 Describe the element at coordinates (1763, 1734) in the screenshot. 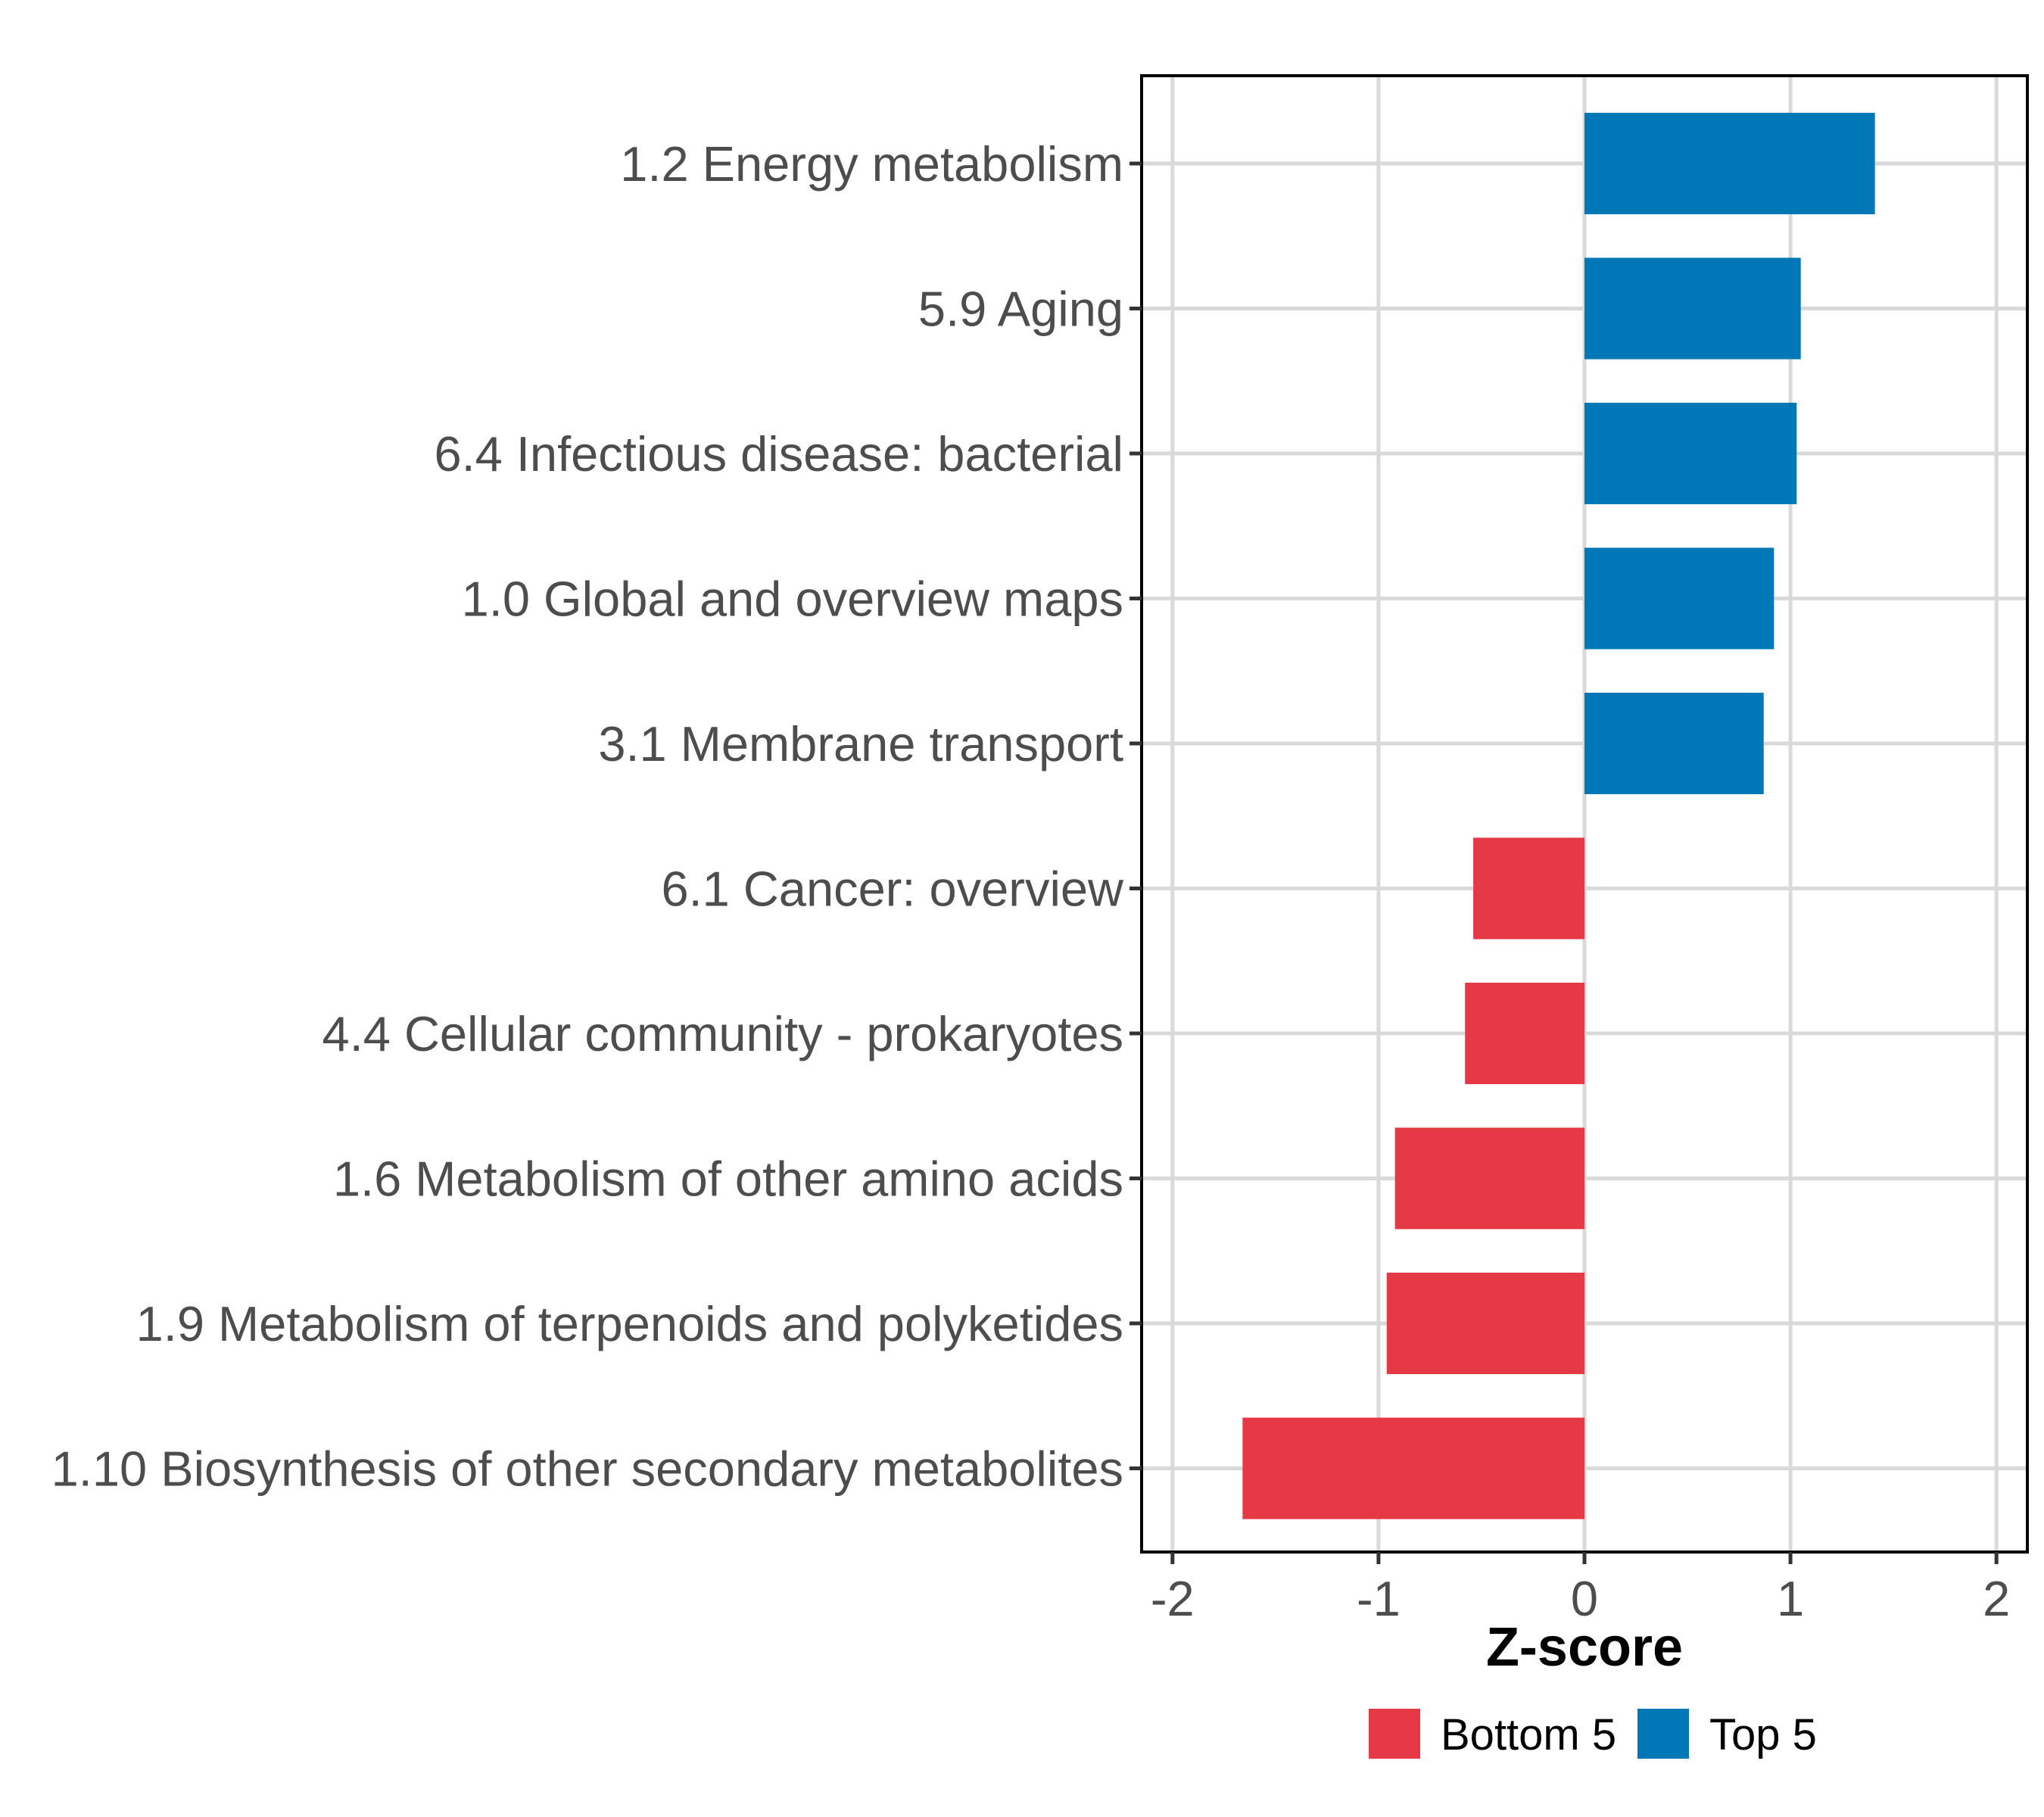

I see `legend-label: Top 5` at that location.